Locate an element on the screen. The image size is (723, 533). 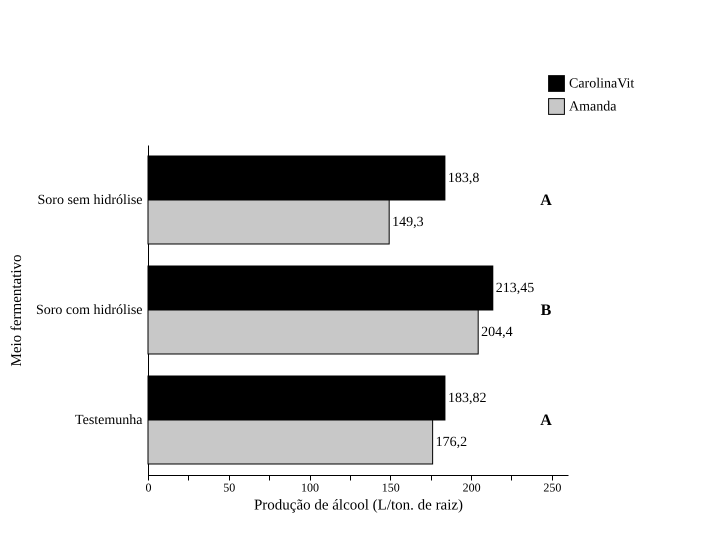
y-tick-label: Testemunha is located at coordinates (109, 420).